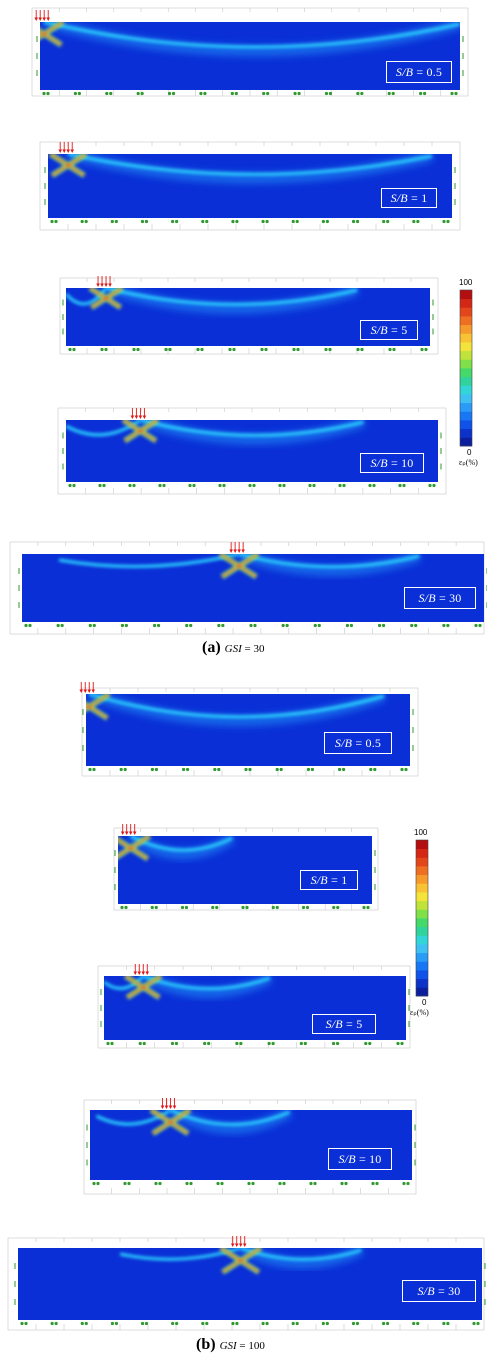  I want to click on legend-max-label: 100, so click(466, 282).